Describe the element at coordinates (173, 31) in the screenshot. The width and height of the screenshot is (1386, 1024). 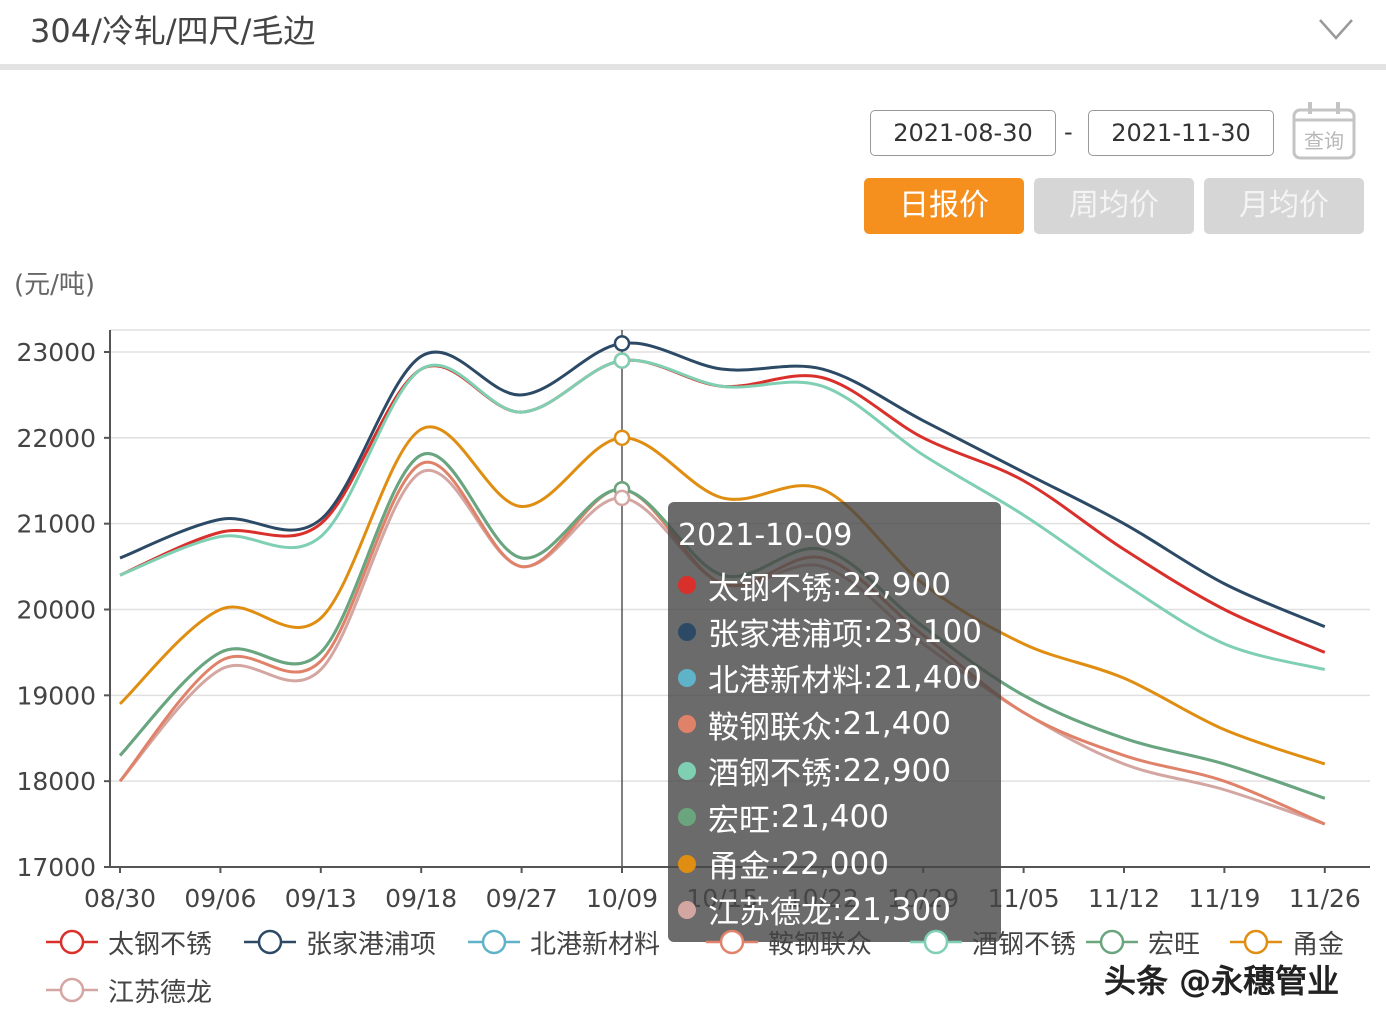
I see `product-title: 304/冷轧/四尺/毛边` at that location.